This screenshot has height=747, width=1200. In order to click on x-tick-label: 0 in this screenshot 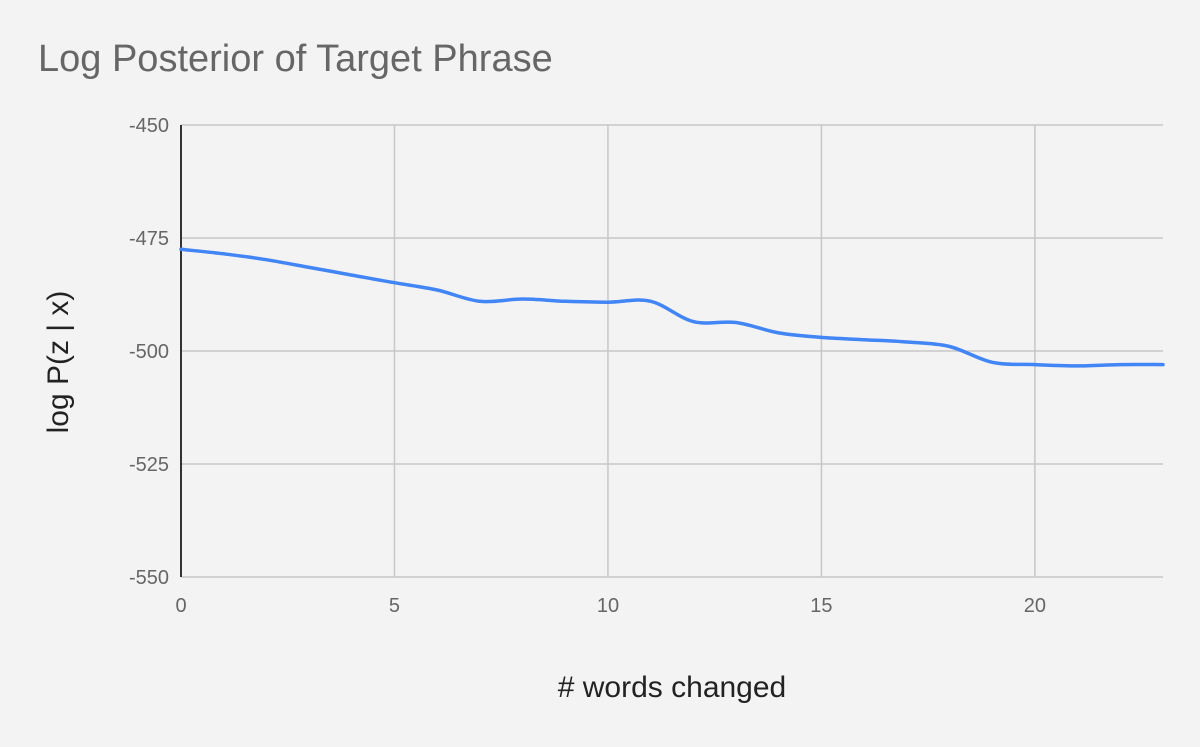, I will do `click(180, 606)`.